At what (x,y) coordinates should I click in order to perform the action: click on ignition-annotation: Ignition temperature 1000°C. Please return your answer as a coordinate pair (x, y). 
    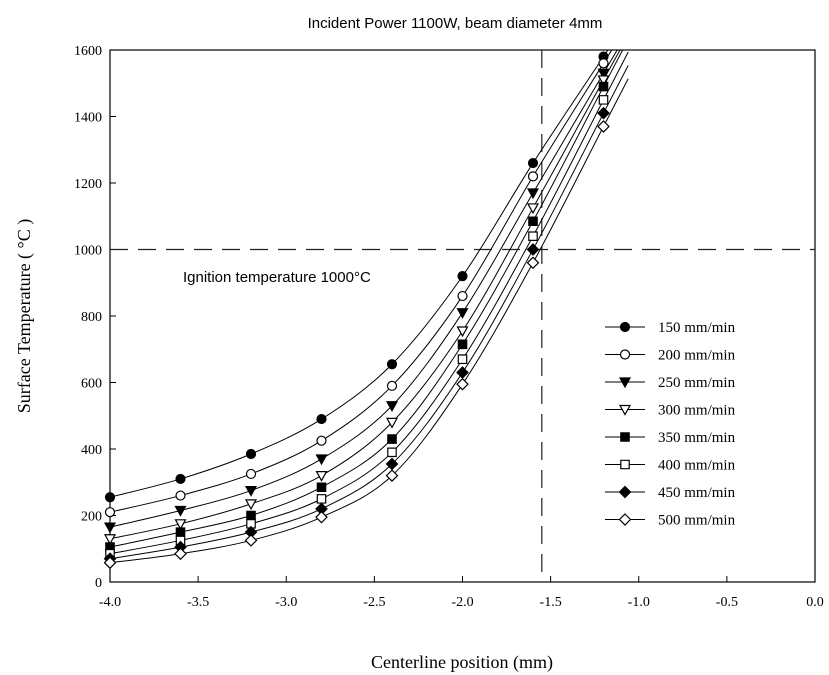
    Looking at the image, I should click on (277, 277).